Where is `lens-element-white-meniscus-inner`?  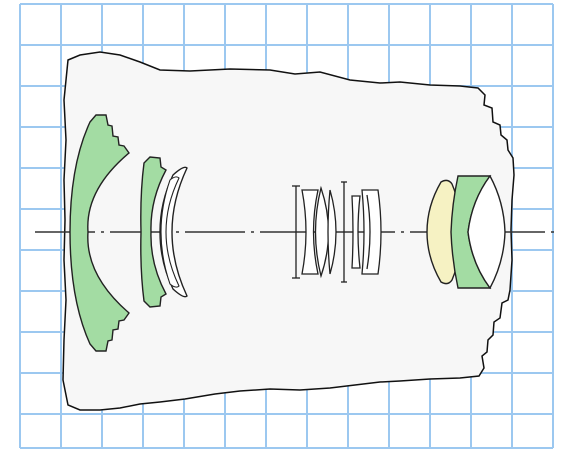
lens-element-white-meniscus-inner is located at coordinates (170, 232).